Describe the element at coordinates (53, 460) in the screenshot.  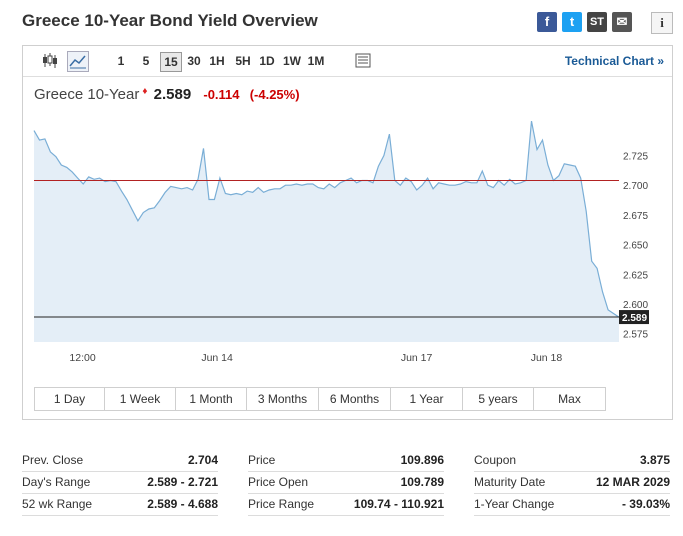
I see `stat-label: Prev. Close` at that location.